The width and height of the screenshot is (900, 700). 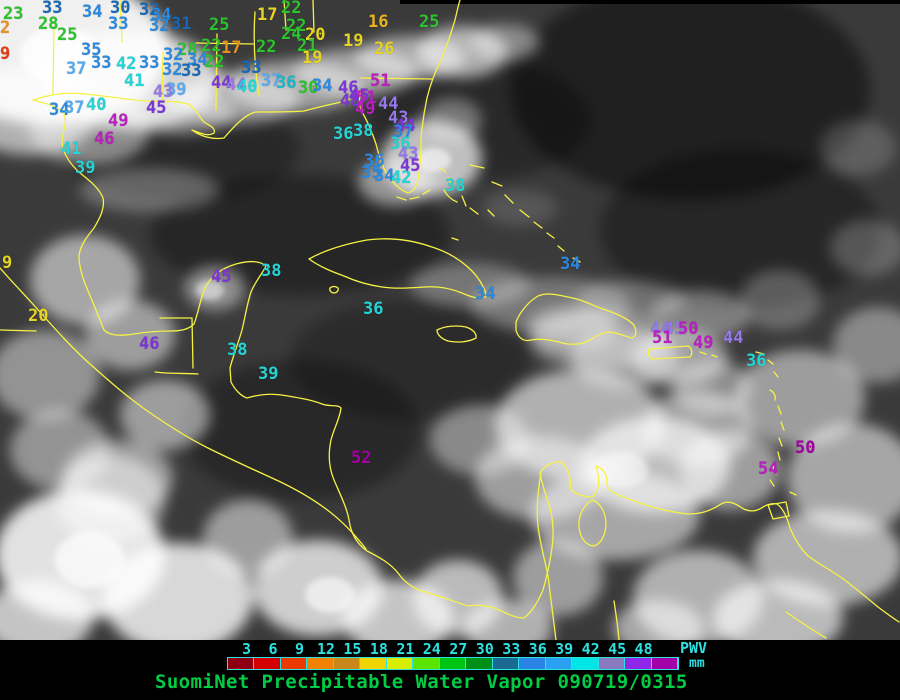 I want to click on station-value: 26, so click(x=384, y=49).